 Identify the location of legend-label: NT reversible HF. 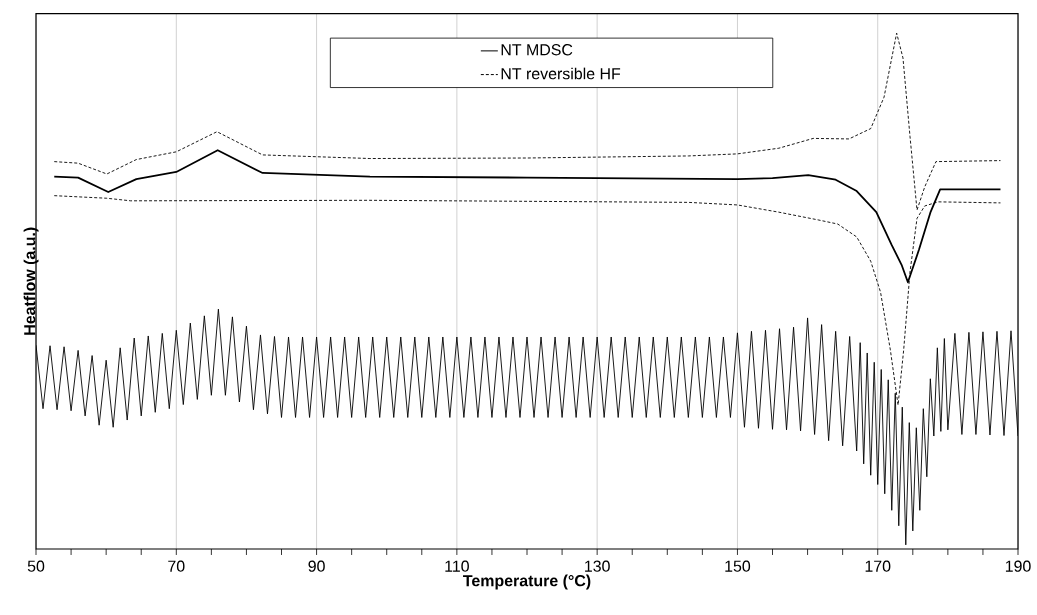
(561, 73).